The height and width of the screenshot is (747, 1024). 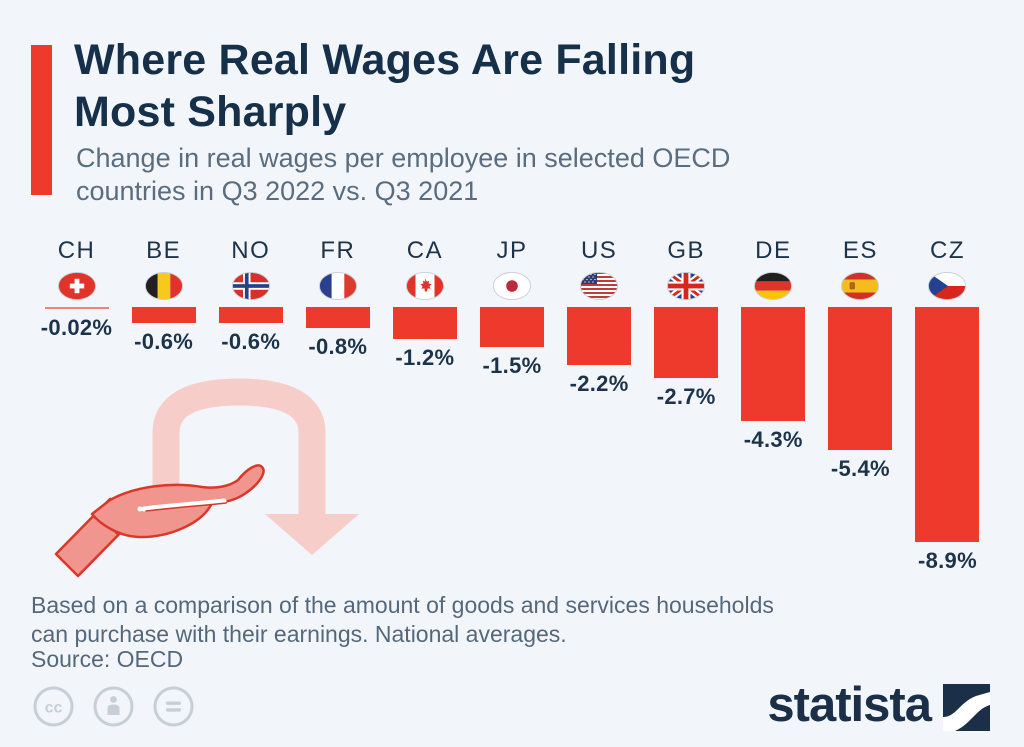 I want to click on creative-commons-badges: cc, so click(x=113, y=706).